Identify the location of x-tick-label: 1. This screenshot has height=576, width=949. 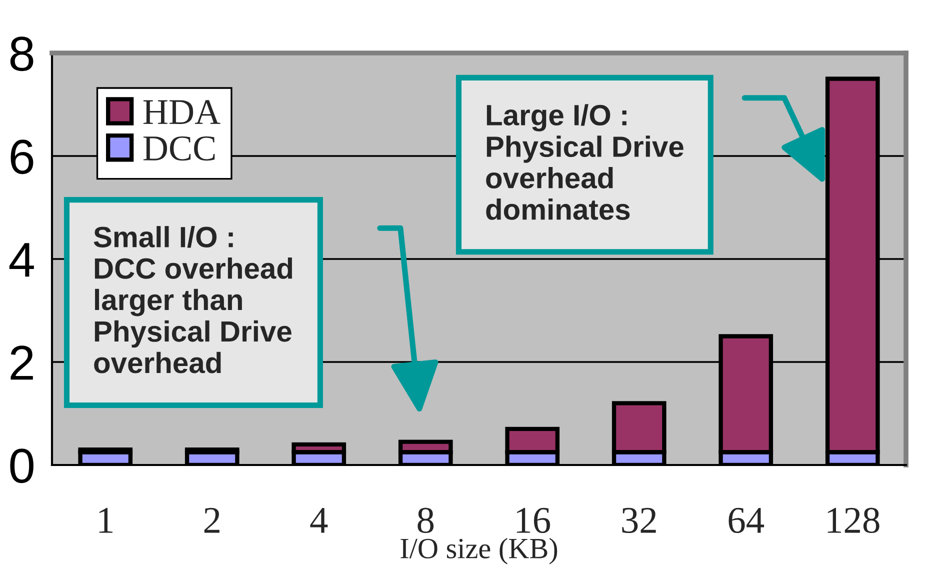
(105, 520).